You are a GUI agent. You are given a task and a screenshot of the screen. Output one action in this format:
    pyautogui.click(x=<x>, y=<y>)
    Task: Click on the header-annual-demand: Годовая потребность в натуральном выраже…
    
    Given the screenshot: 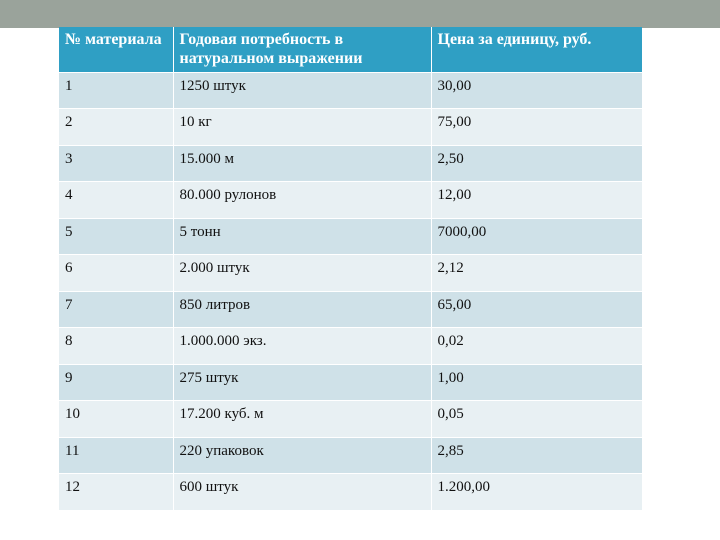 What is the action you would take?
    pyautogui.click(x=302, y=49)
    